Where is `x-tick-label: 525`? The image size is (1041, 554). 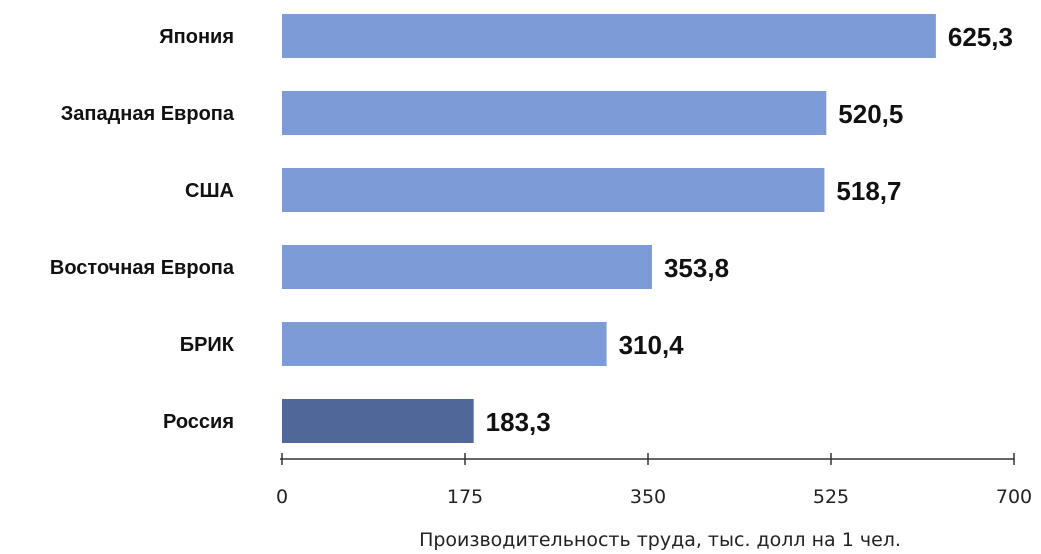 x-tick-label: 525 is located at coordinates (831, 497).